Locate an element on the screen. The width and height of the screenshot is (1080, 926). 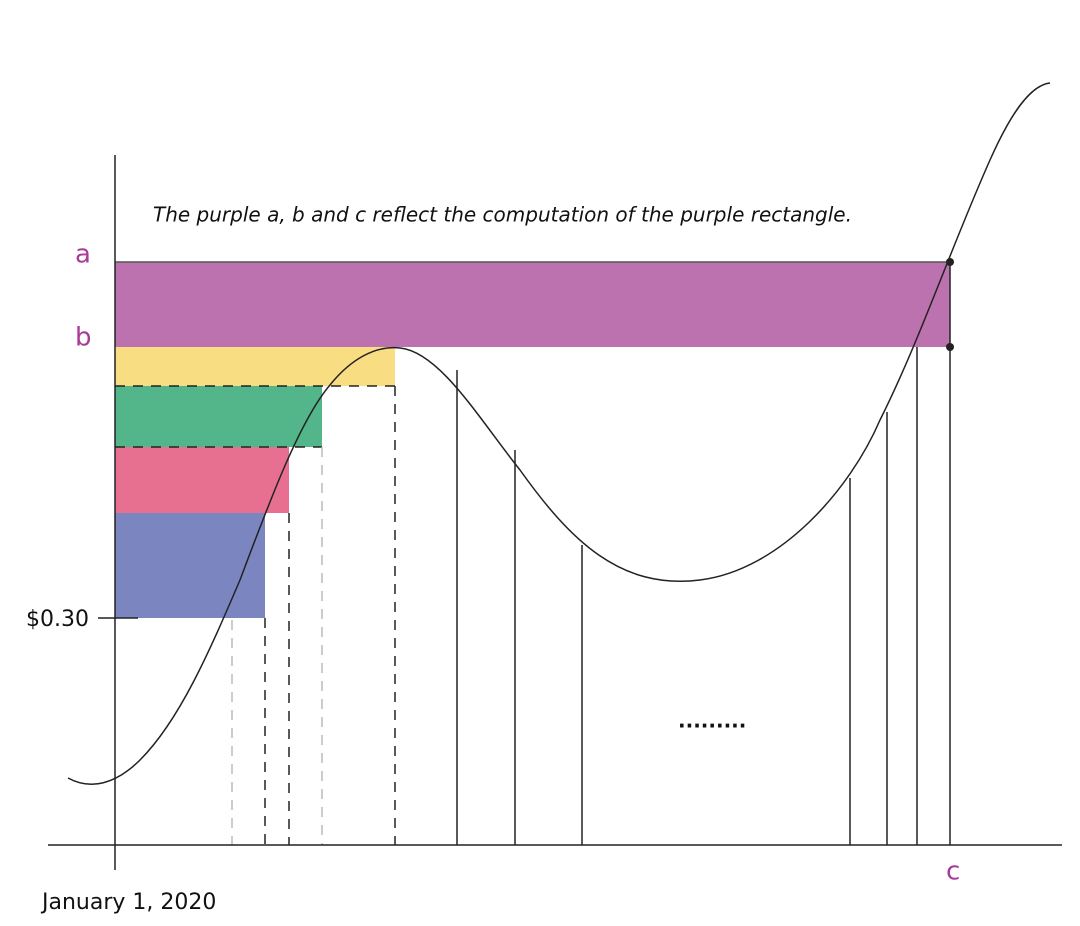
light-dashed-lines is located at coordinates (277, 646).